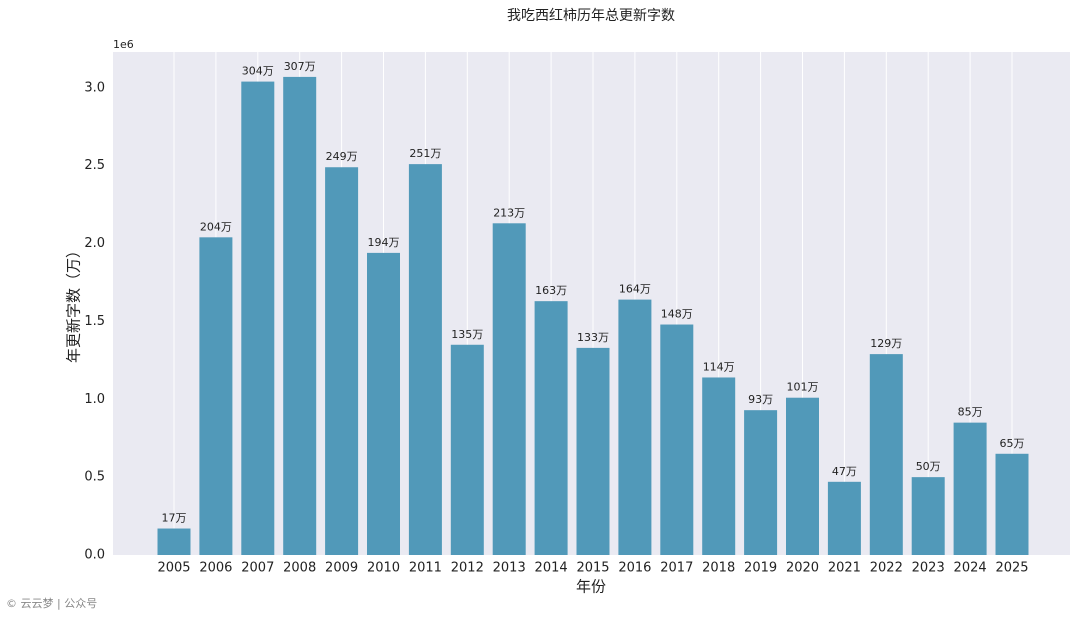 This screenshot has width=1080, height=622. What do you see at coordinates (94, 555) in the screenshot?
I see `y-tick-label: 0.0` at bounding box center [94, 555].